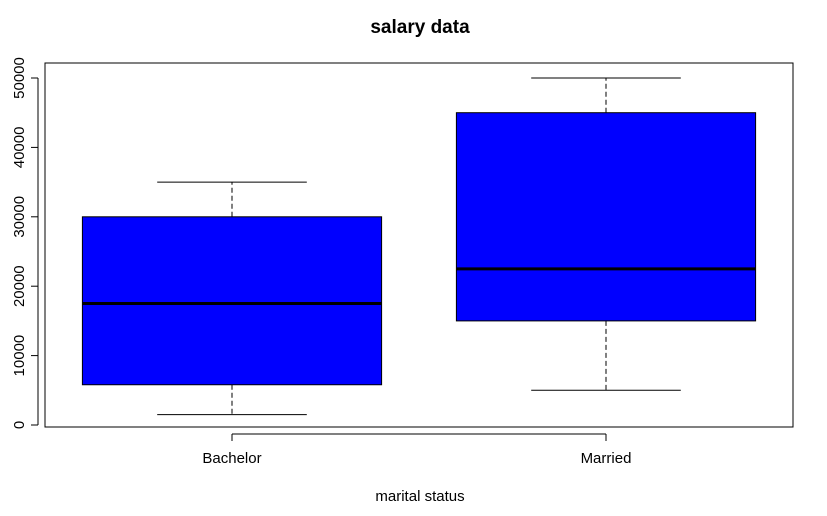  I want to click on y-tick-label: 30000, so click(19, 217).